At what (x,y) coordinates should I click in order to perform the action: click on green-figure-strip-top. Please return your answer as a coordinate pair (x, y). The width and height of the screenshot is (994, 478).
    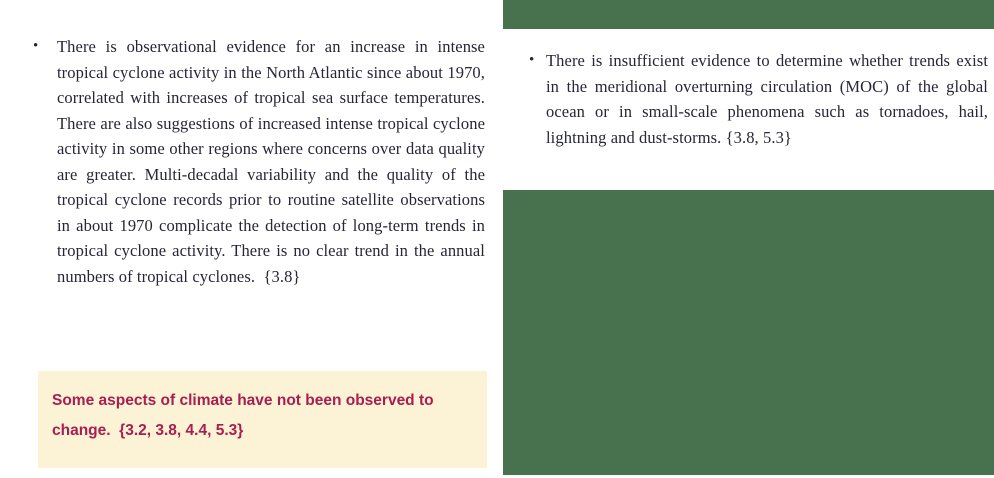
    Looking at the image, I should click on (748, 14).